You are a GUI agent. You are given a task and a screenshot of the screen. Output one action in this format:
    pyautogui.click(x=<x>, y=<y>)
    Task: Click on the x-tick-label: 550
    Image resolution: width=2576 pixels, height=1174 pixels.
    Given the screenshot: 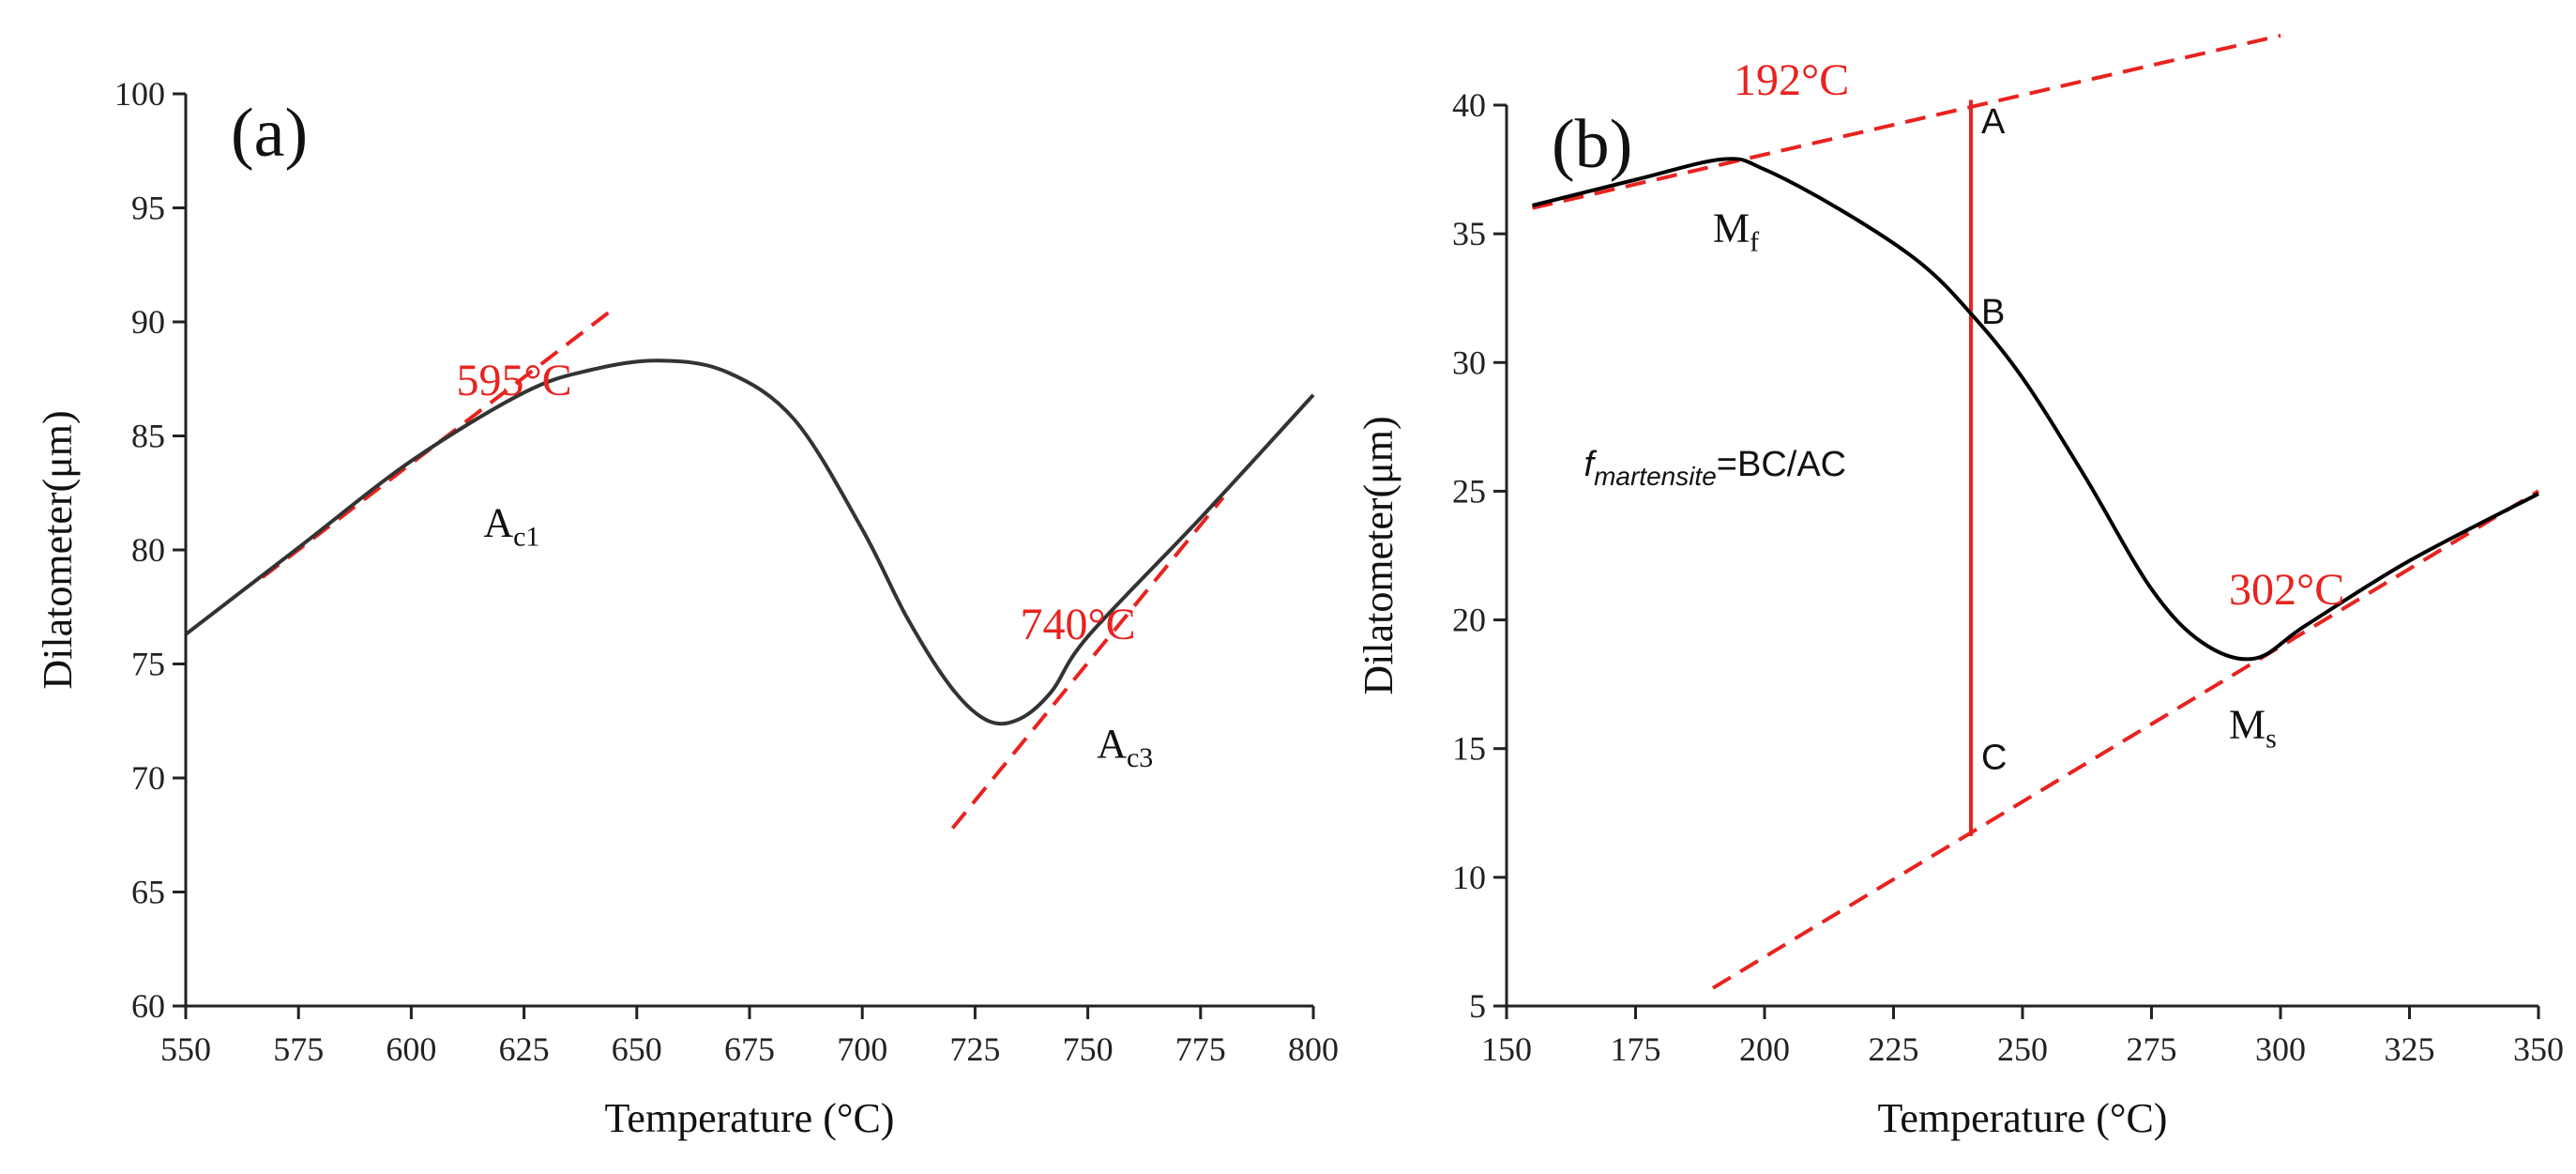 What is the action you would take?
    pyautogui.click(x=185, y=1049)
    